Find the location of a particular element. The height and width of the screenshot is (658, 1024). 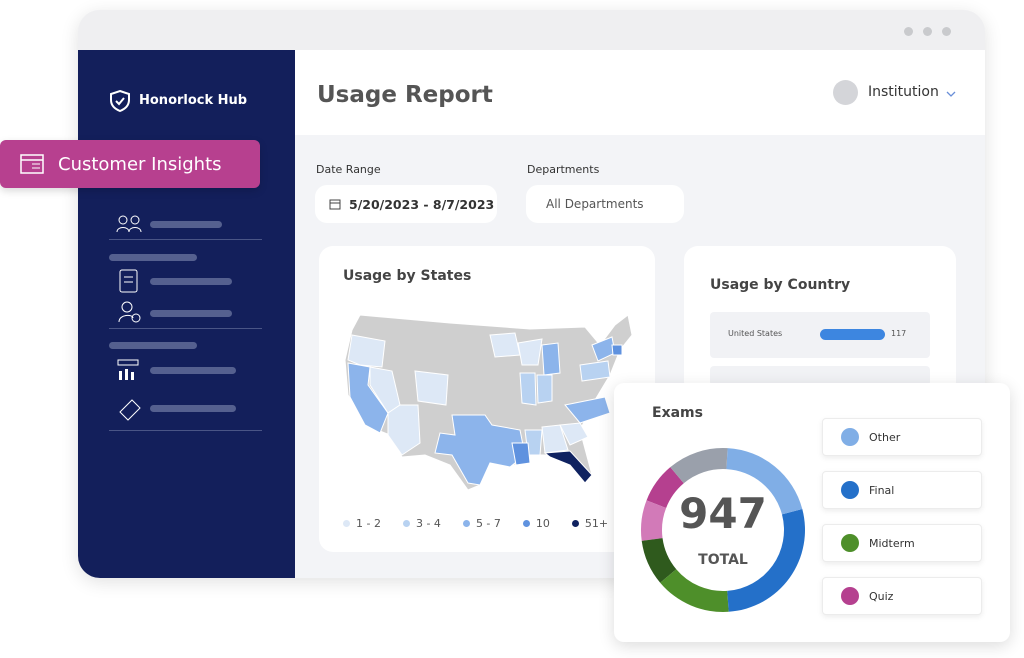

legend-label: 3 - 4 is located at coordinates (428, 523).